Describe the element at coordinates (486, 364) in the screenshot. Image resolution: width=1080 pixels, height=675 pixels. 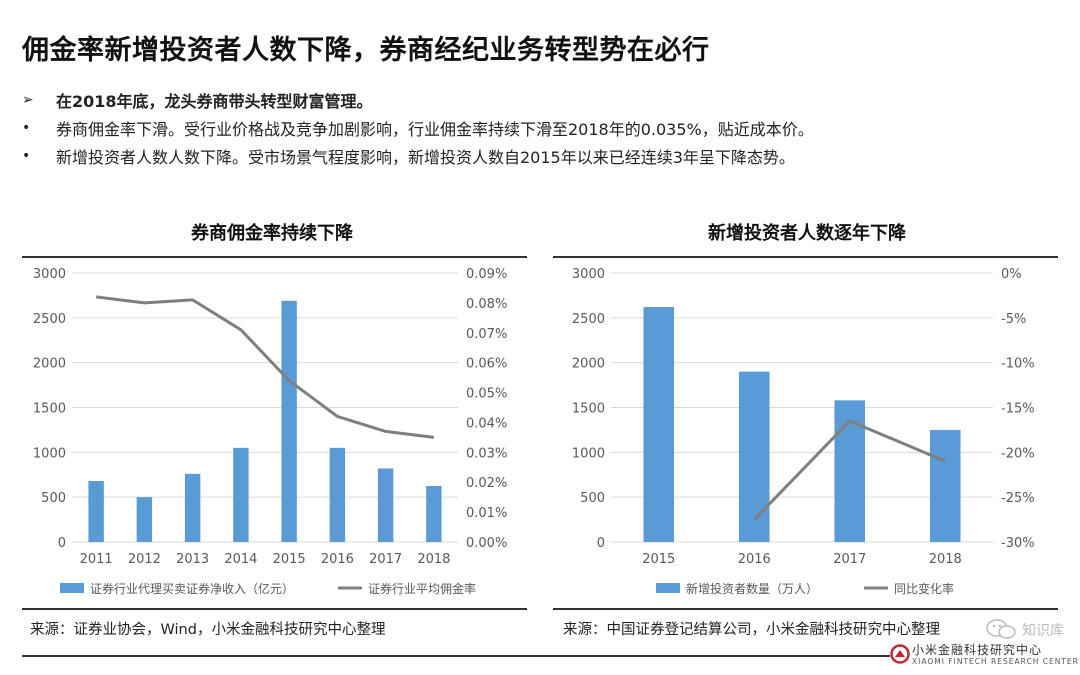
I see `y-right-tick-label: 0.06%` at that location.